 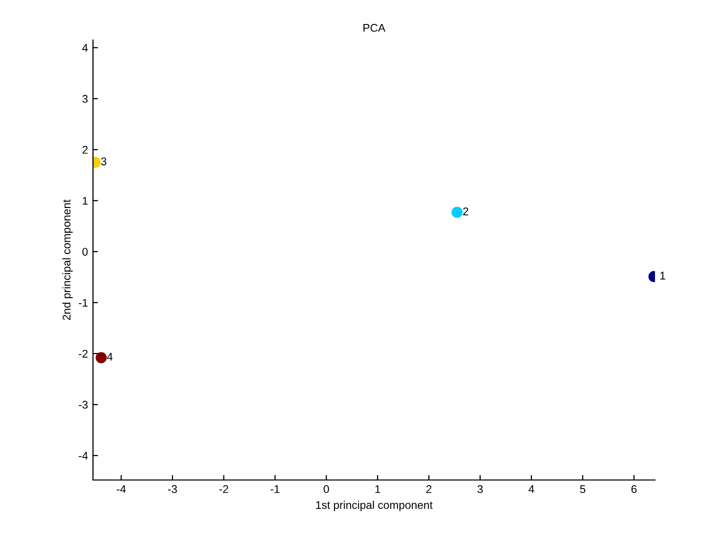 I want to click on x-tick-label: 6, so click(x=634, y=489).